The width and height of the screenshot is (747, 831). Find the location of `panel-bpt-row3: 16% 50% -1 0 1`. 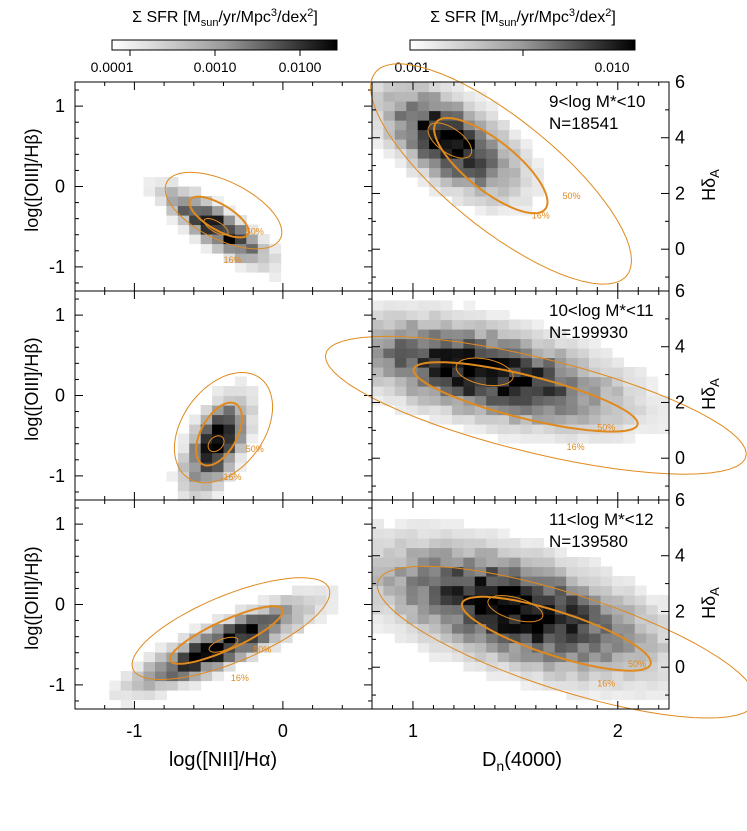

panel-bpt-row3: 16% 50% -1 0 1 is located at coordinates (211, 604).